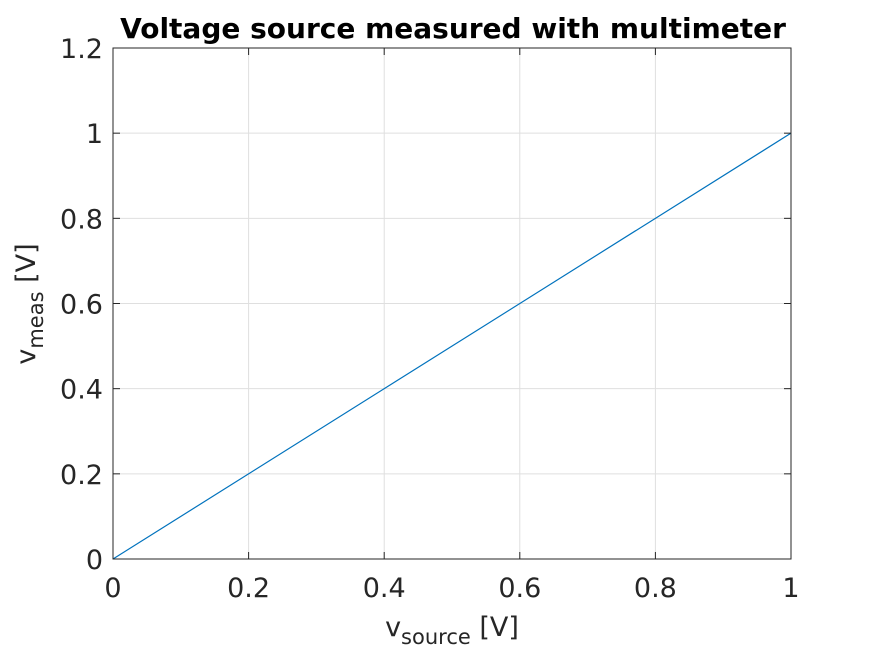 This screenshot has height=656, width=875. What do you see at coordinates (519, 588) in the screenshot?
I see `x-tick-label: 0.6` at bounding box center [519, 588].